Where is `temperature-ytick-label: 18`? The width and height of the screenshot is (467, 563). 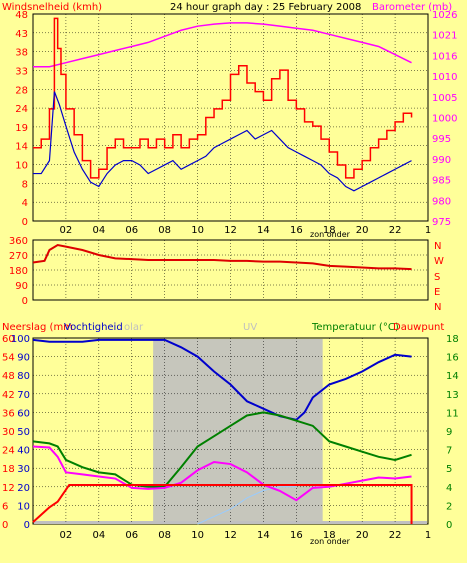 temperature-ytick-label: 18 is located at coordinates (452, 339).